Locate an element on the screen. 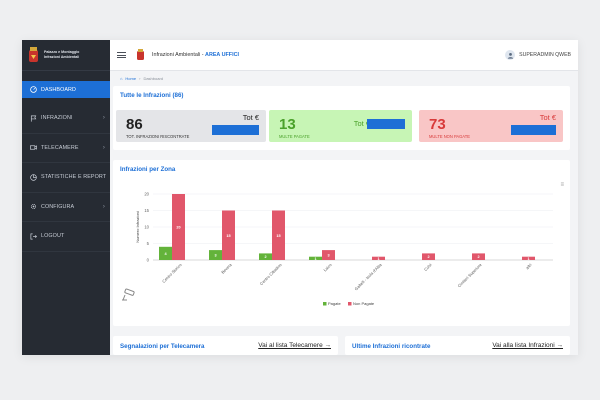 This screenshot has width=600, height=400. hamburger-menu-icon is located at coordinates (121, 55).